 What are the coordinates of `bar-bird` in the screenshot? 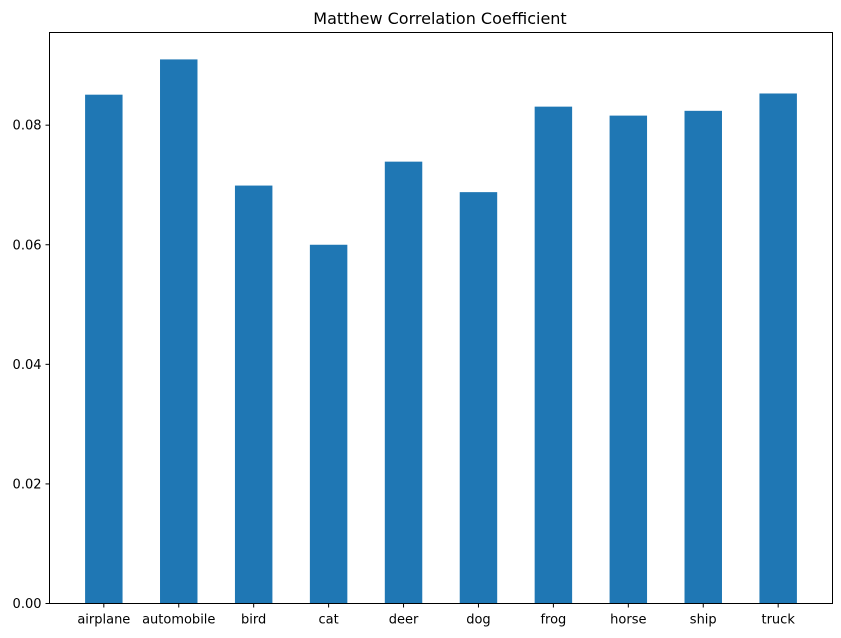 It's located at (253, 394).